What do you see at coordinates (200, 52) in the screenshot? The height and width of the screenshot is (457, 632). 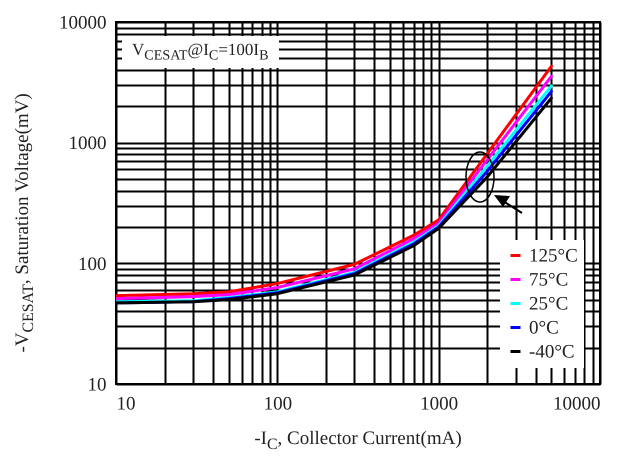 I see `annotation: V$_{CESAT}$@I$_{C}$=100I$_{B}$` at bounding box center [200, 52].